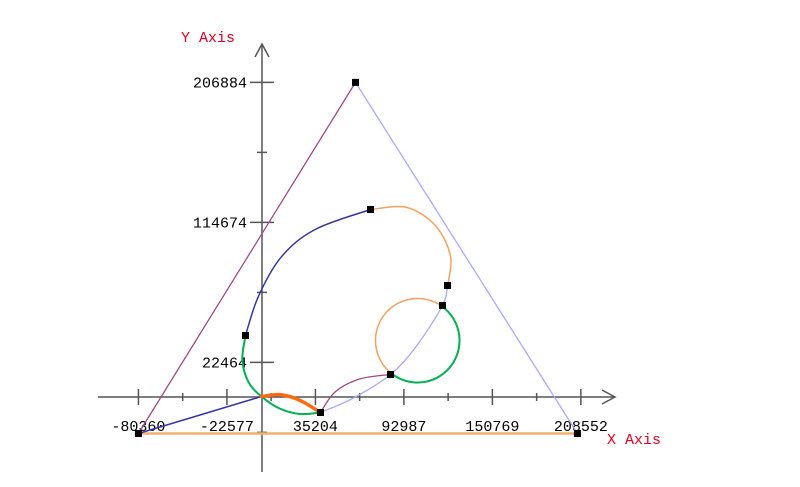 This screenshot has height=487, width=800. What do you see at coordinates (224, 363) in the screenshot?
I see `y-tick-label: 22464` at bounding box center [224, 363].